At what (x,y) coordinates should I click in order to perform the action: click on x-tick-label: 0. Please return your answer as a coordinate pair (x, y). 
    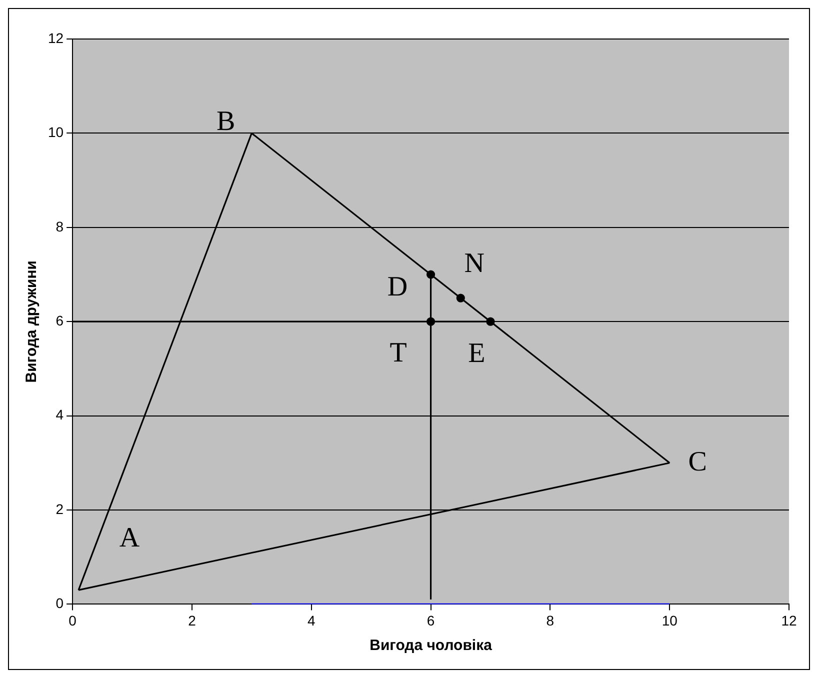
    Looking at the image, I should click on (72, 620).